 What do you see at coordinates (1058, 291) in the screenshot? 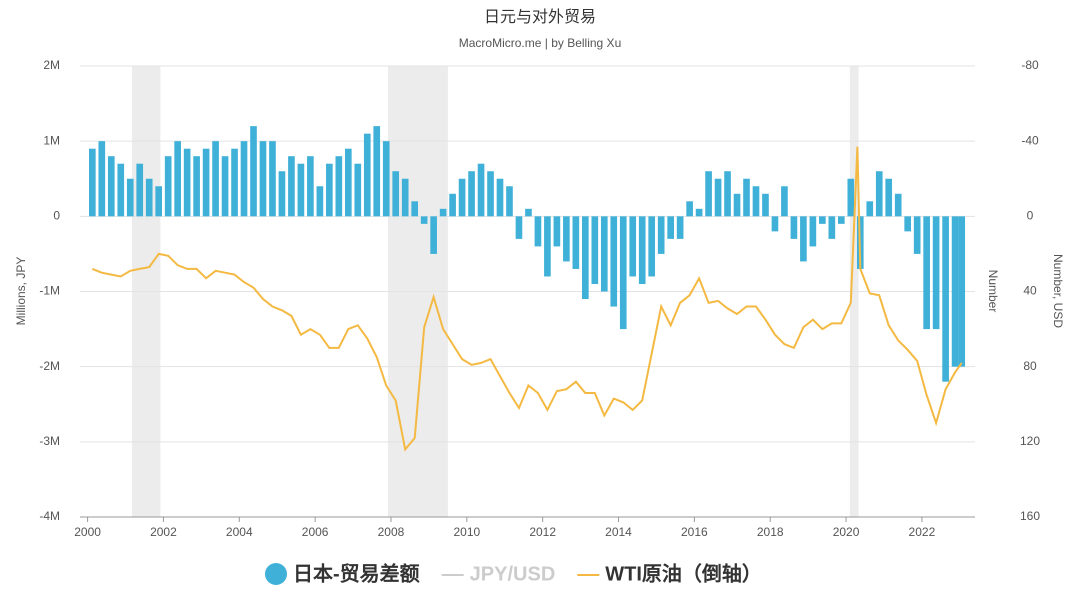
I see `y2-axis-title-outer: Number, USD` at bounding box center [1058, 291].